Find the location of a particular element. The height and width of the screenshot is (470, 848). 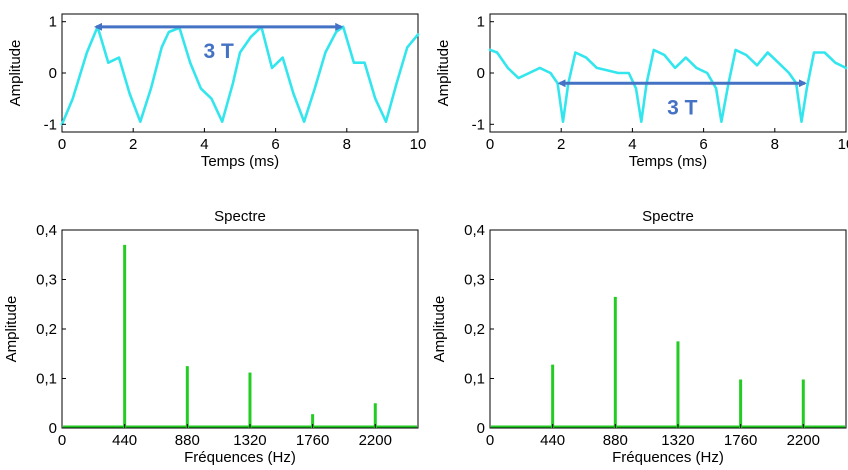

plot-frame is located at coordinates (240, 73).